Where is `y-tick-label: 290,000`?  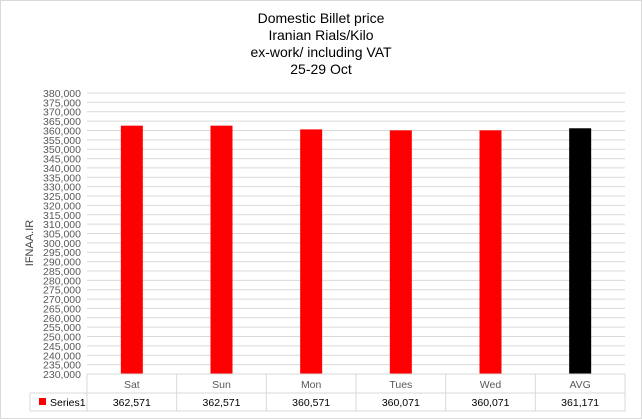 y-tick-label: 290,000 is located at coordinates (62, 263).